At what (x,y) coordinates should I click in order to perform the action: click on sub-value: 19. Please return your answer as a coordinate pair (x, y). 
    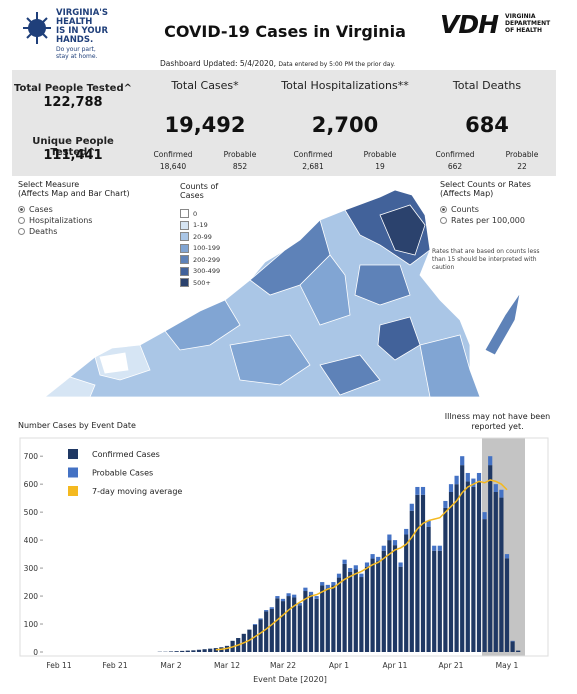
    Looking at the image, I should click on (380, 166).